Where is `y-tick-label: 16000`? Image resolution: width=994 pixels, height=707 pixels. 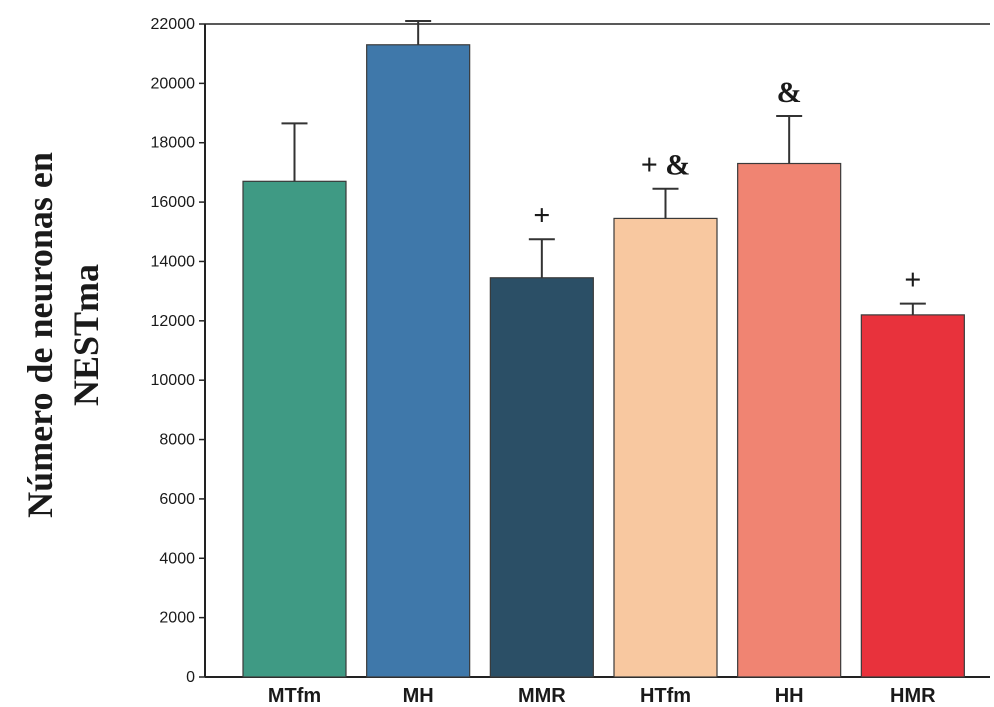
y-tick-label: 16000 is located at coordinates (173, 202).